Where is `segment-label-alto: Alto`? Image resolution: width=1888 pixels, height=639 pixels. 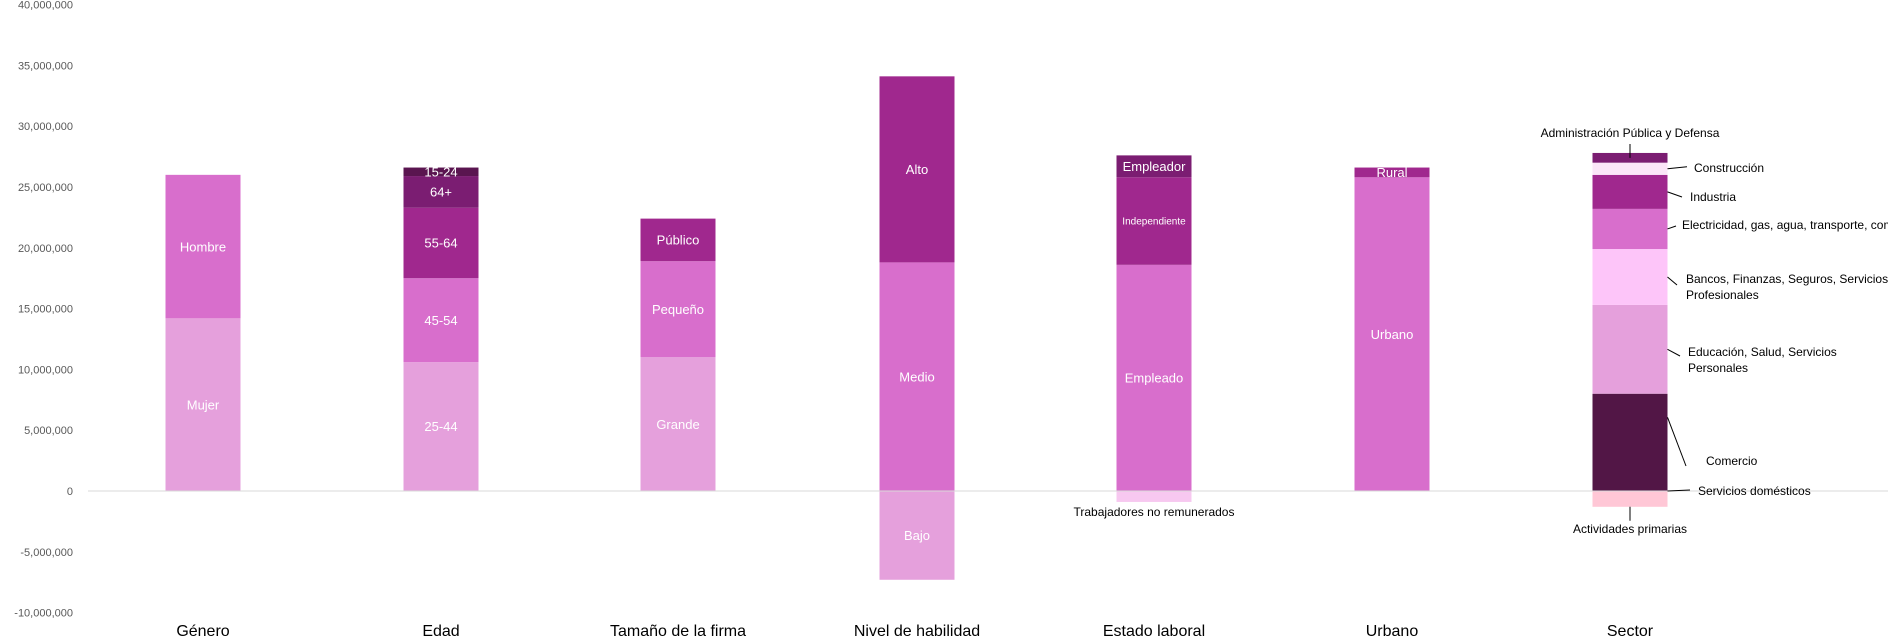
segment-label-alto: Alto is located at coordinates (917, 169).